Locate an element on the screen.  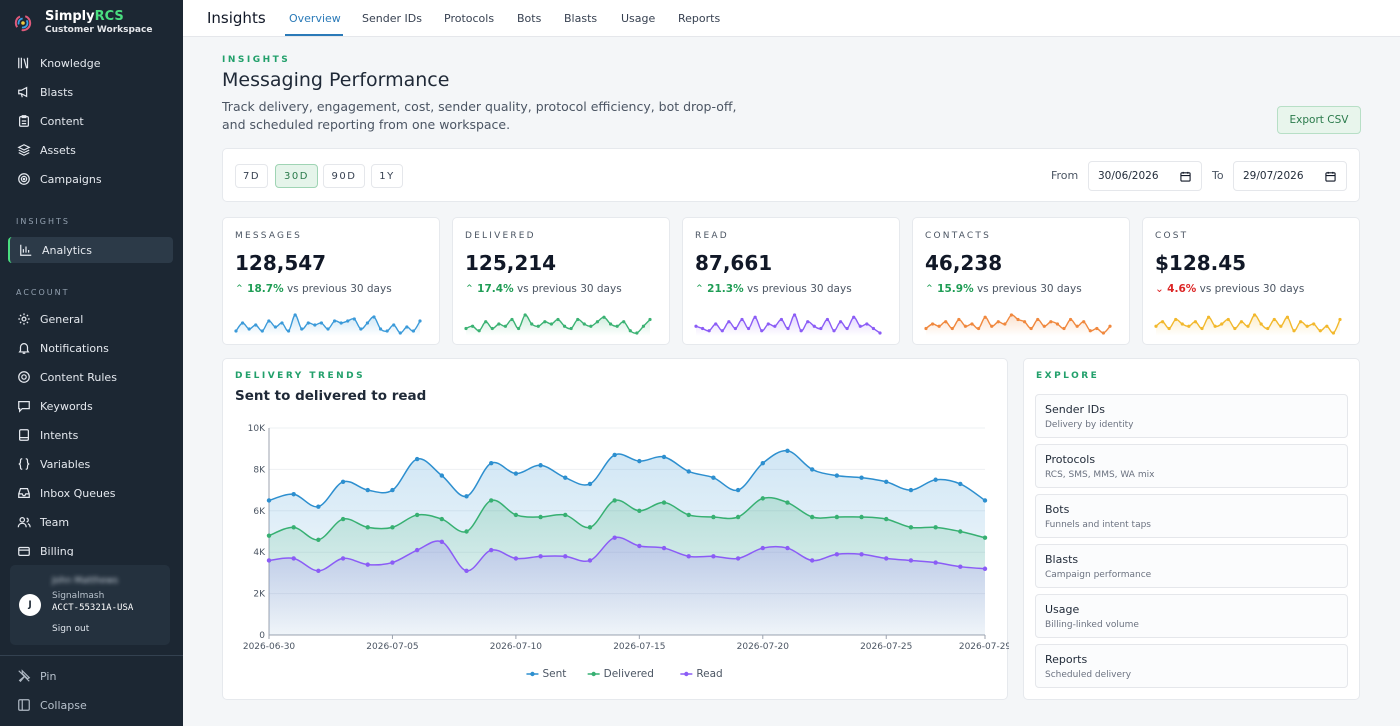
legend-label: Sent is located at coordinates (554, 674).